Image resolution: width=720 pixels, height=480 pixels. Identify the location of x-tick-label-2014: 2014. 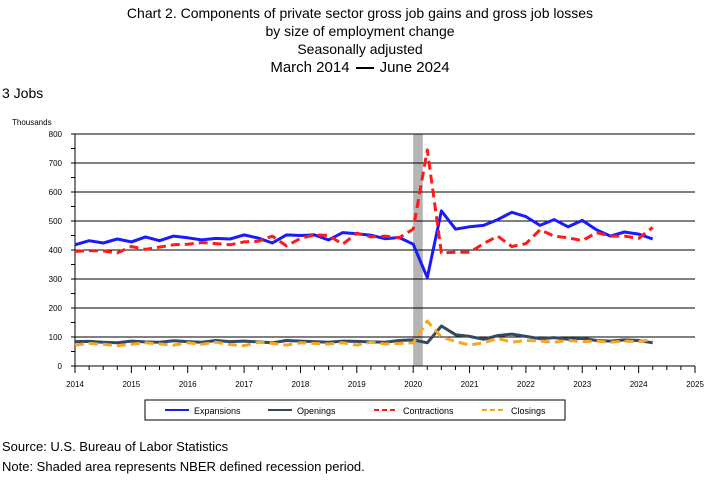
(75, 384).